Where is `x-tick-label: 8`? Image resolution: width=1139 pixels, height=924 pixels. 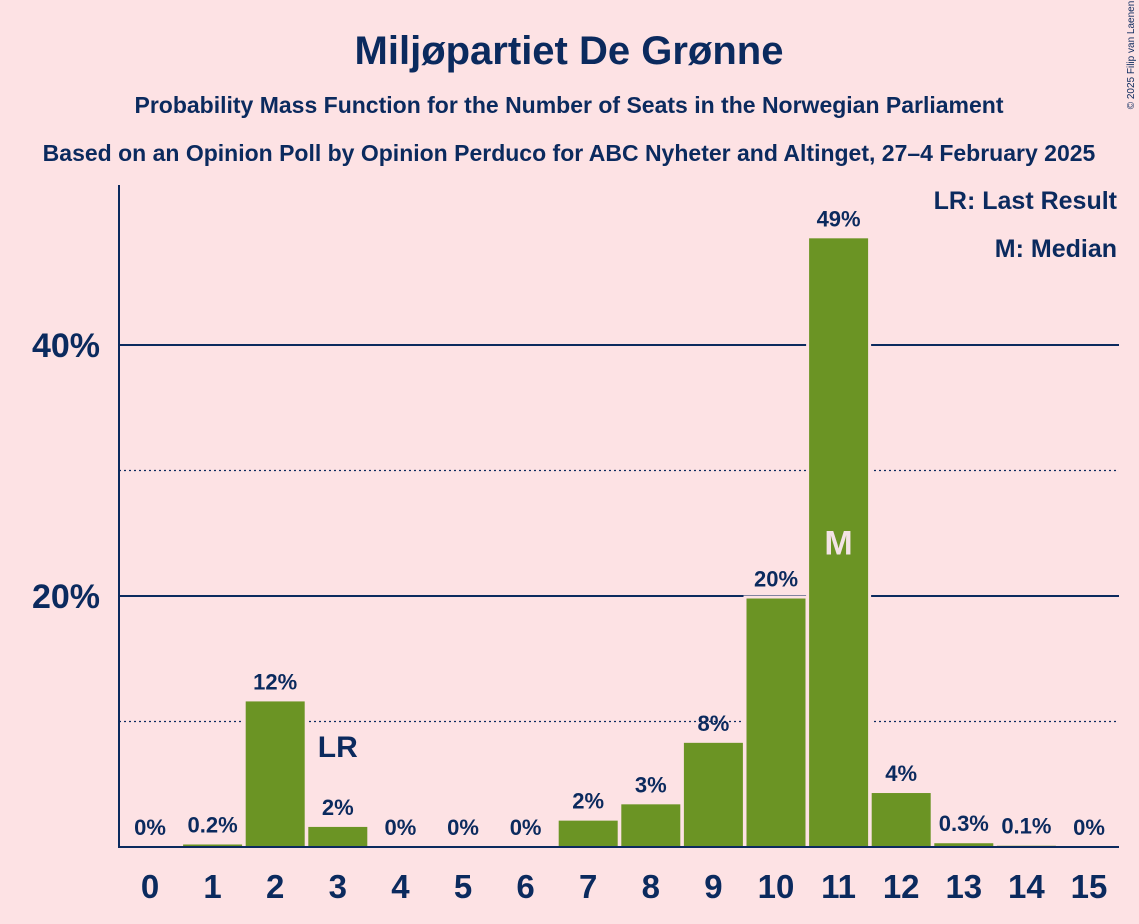
x-tick-label: 8 is located at coordinates (651, 886).